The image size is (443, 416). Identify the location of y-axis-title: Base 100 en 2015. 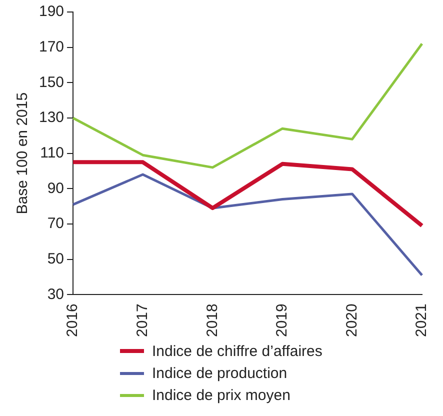
(23, 153).